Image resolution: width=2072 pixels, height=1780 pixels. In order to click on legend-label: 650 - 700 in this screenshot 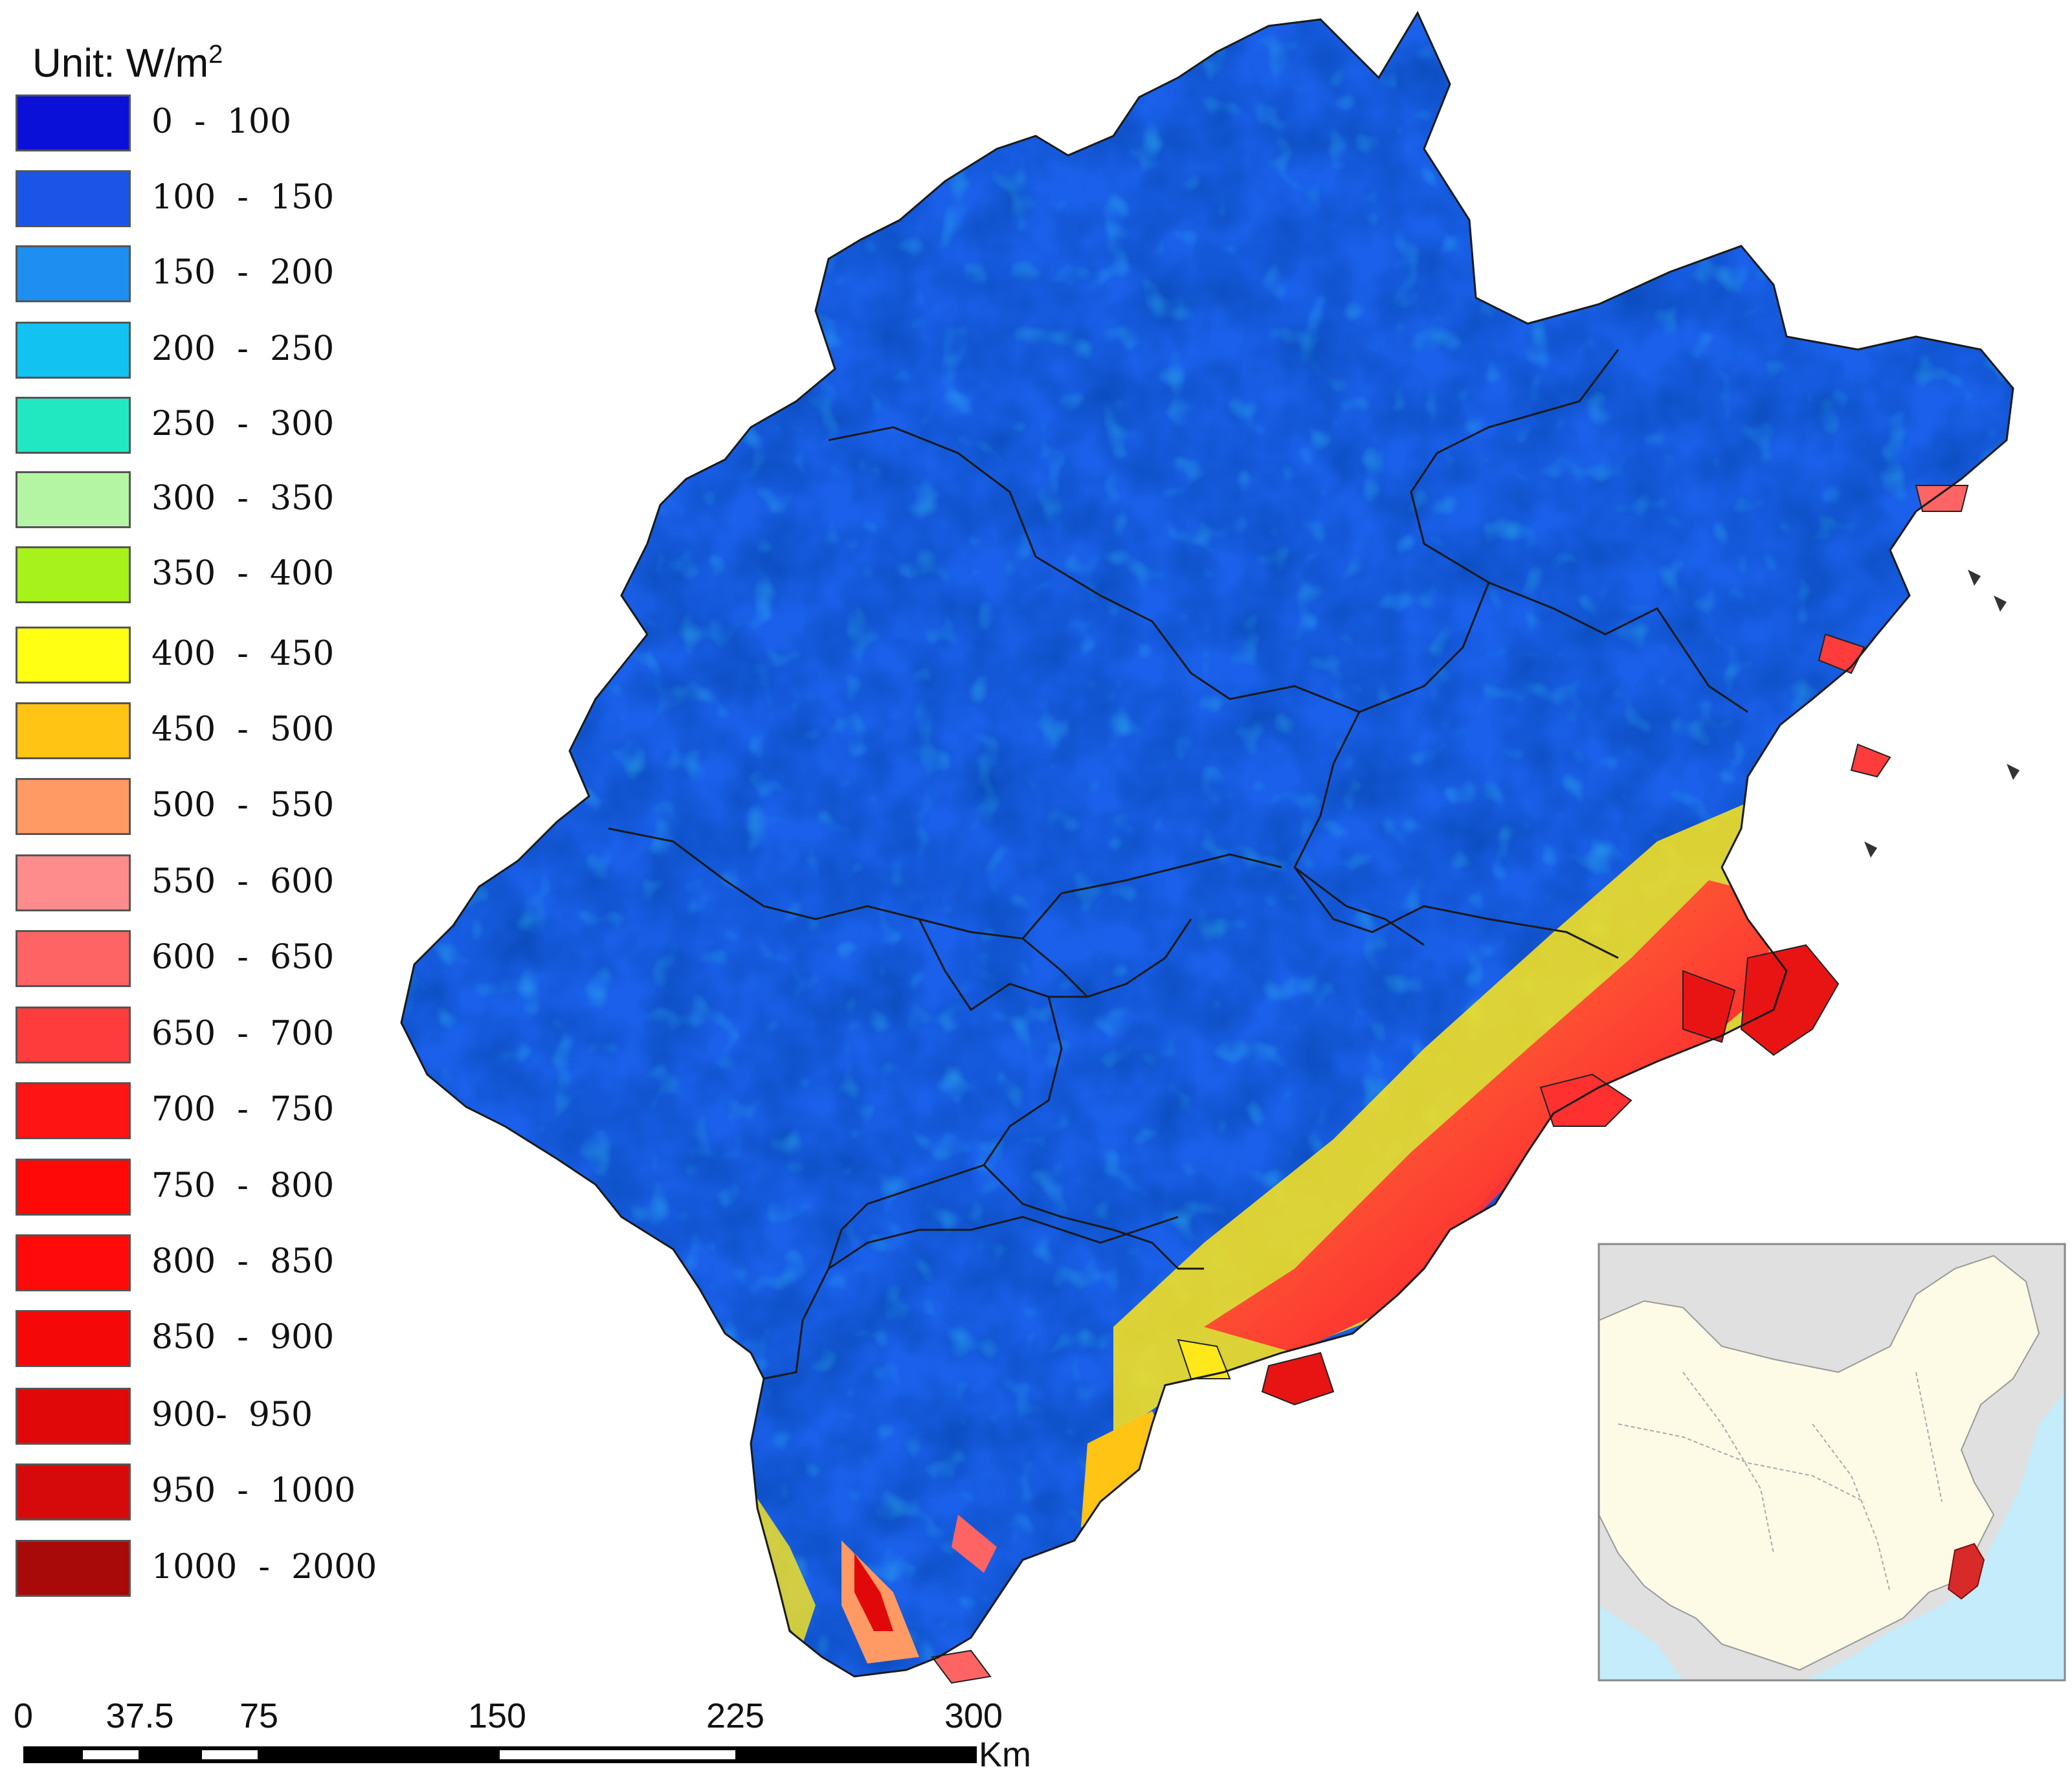, I will do `click(243, 1033)`.